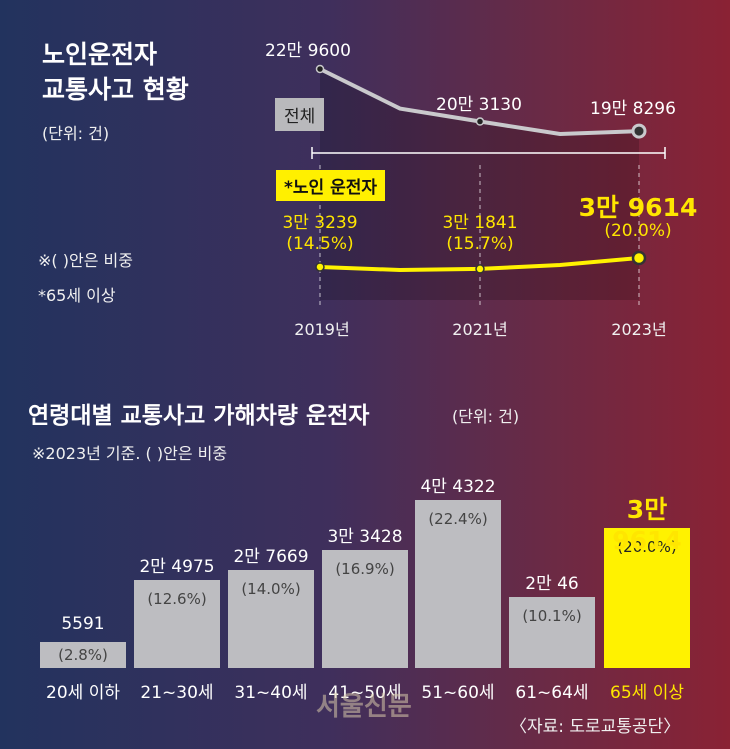 This screenshot has width=730, height=749. I want to click on bar-share-label: (14.0%), so click(271, 589).